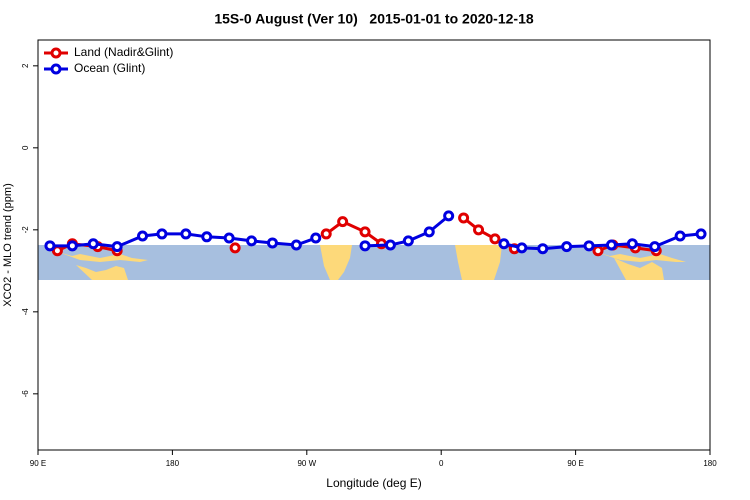  Describe the element at coordinates (25, 312) in the screenshot. I see `y-tick-label: -4` at that location.